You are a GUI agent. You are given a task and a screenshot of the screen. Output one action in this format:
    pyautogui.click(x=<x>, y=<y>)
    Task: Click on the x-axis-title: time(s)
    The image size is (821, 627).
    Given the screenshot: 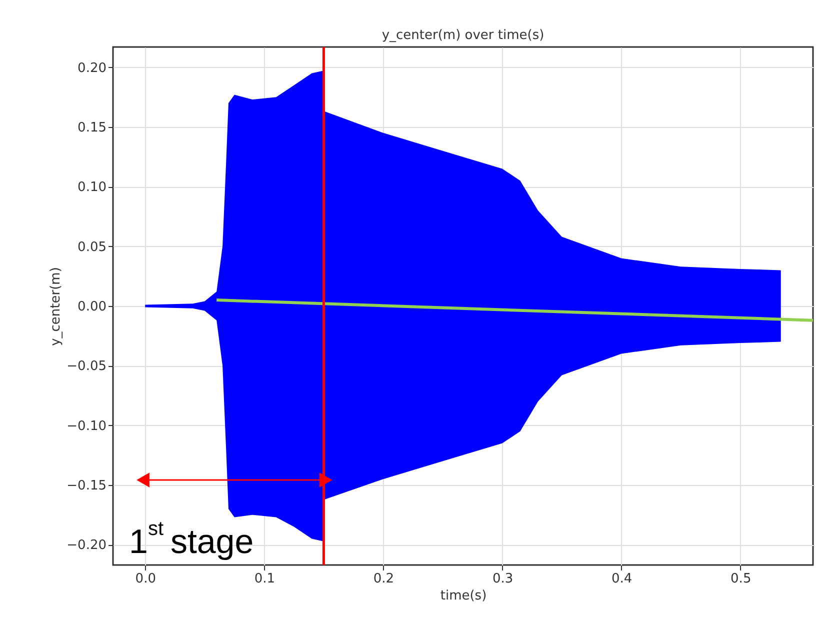 What is the action you would take?
    pyautogui.click(x=463, y=596)
    